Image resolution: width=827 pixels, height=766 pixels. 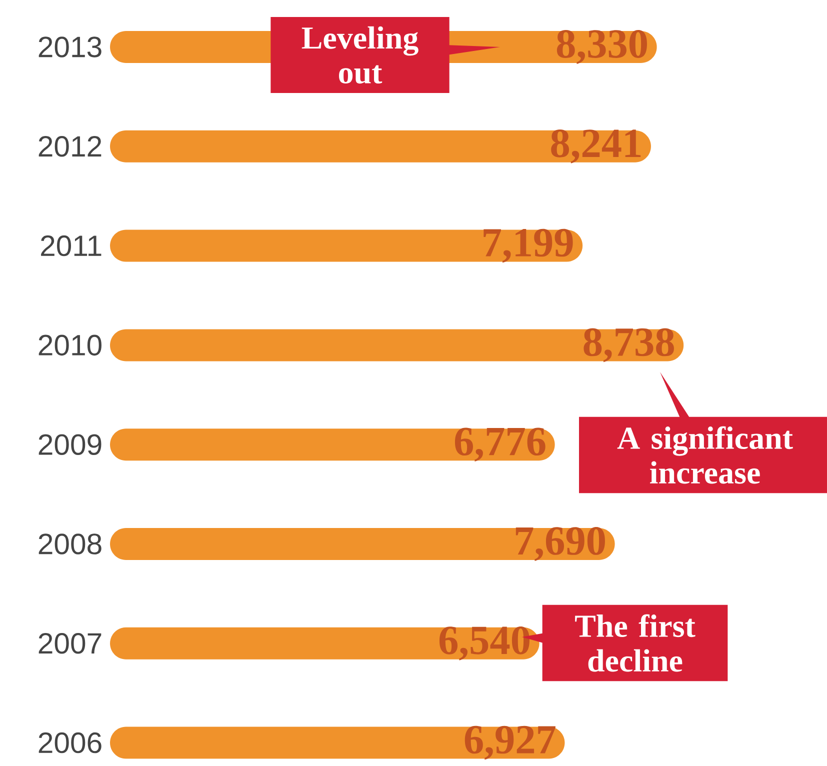 What do you see at coordinates (705, 455) in the screenshot?
I see `annotation: A significant increase` at bounding box center [705, 455].